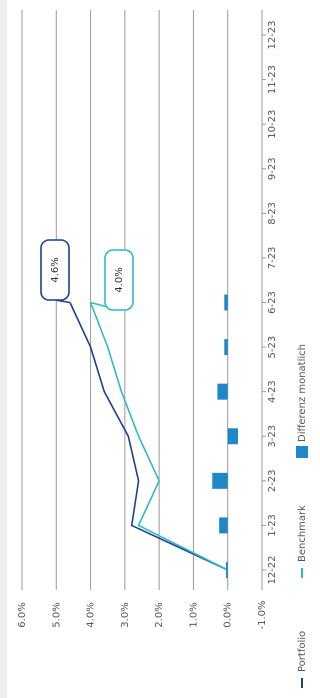 The width and height of the screenshot is (320, 698). Describe the element at coordinates (302, 393) in the screenshot. I see `legend-label: Differenz monatlich` at that location.